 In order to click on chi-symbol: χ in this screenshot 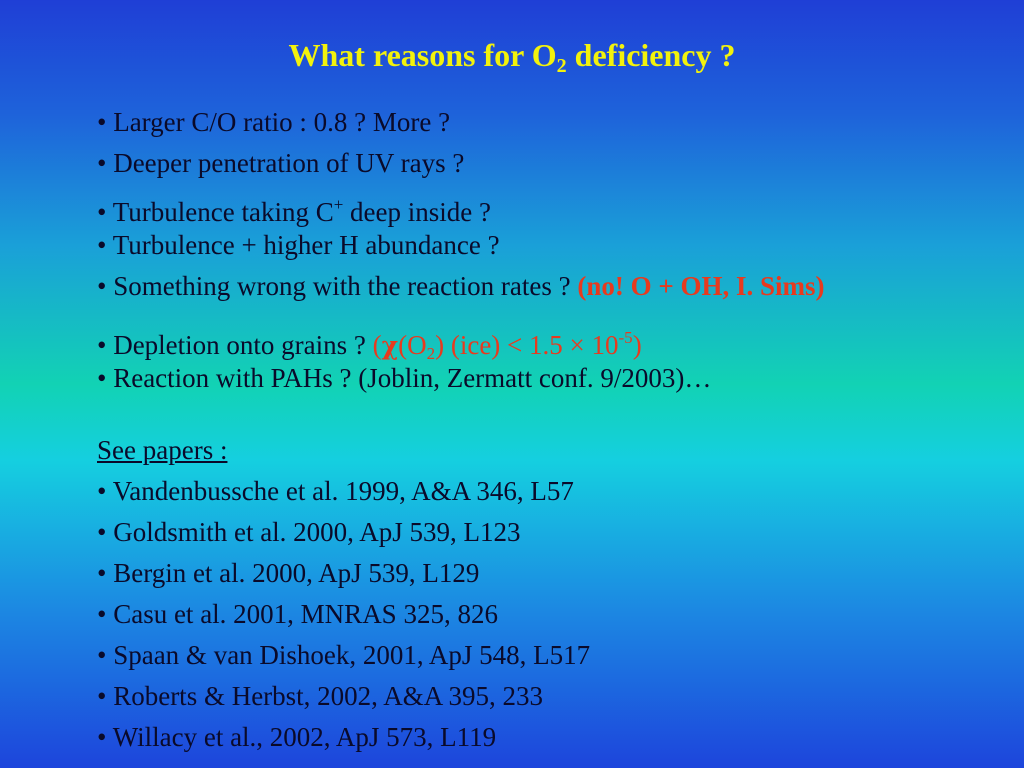, I will do `click(390, 345)`.